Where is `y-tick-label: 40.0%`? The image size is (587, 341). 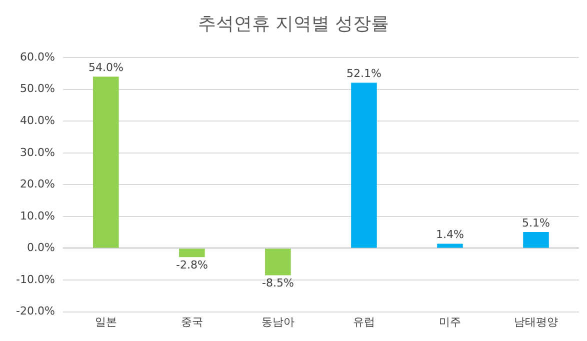
y-tick-label: 40.0% is located at coordinates (37, 121).